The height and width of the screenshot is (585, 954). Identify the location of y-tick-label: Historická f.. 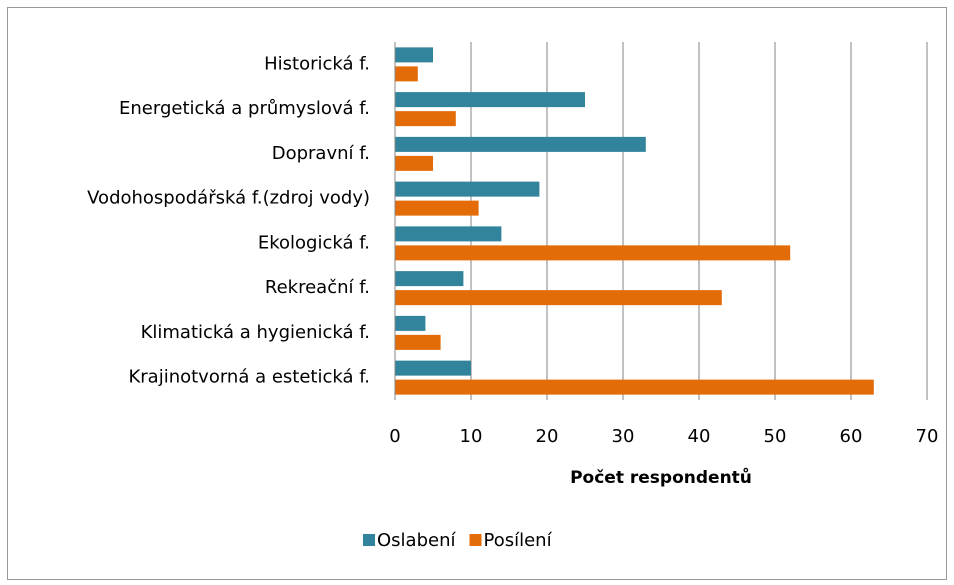
(317, 63).